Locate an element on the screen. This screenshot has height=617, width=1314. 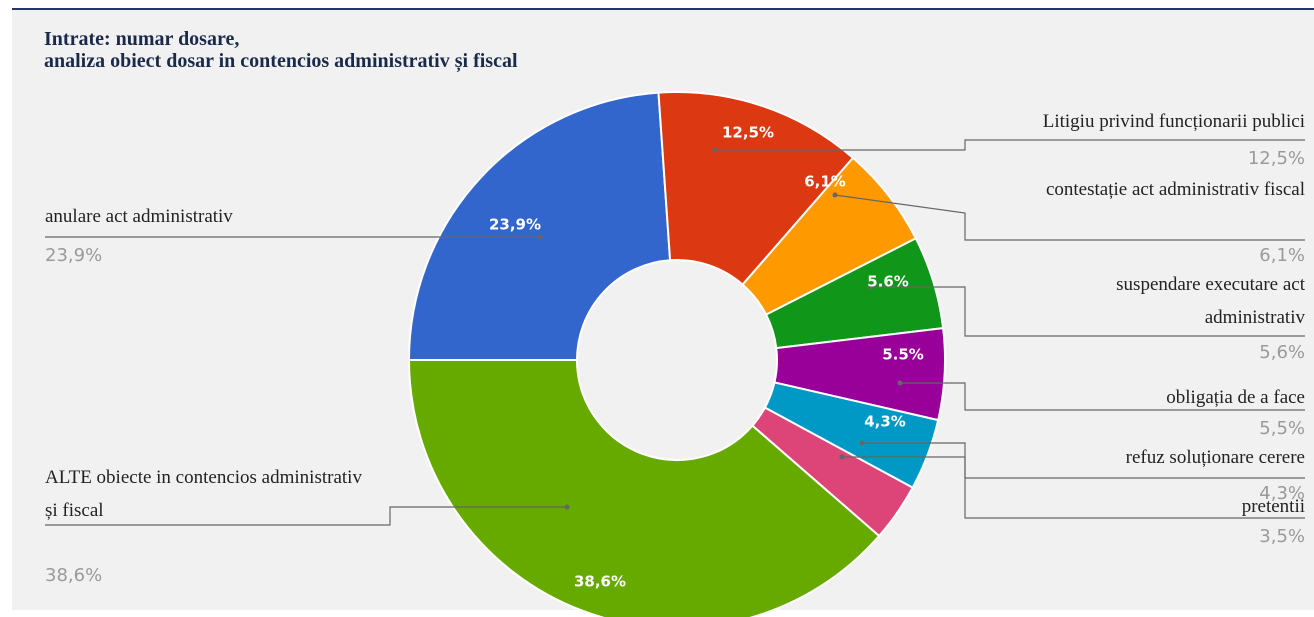
value-label: 38,6% is located at coordinates (74, 575).